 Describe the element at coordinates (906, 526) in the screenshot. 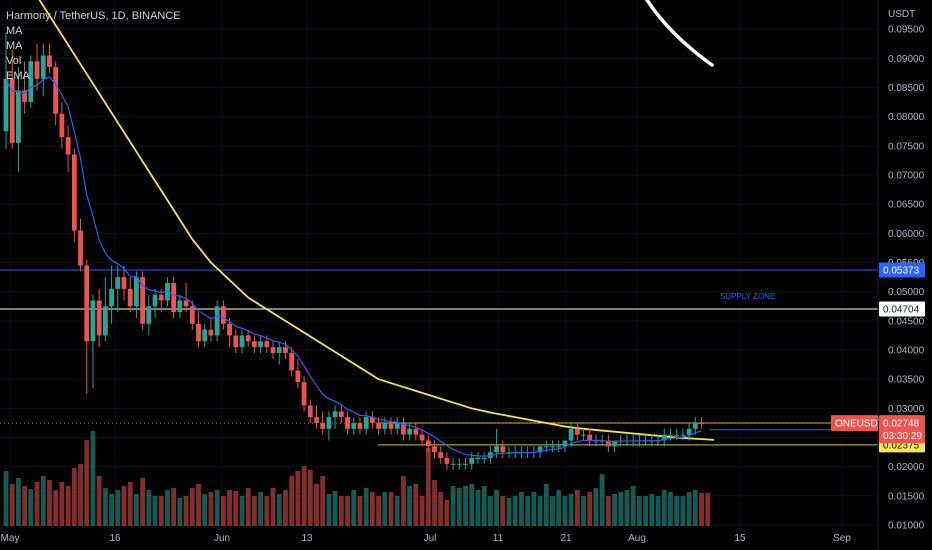

I see `price-tick-label: 0.01000` at that location.